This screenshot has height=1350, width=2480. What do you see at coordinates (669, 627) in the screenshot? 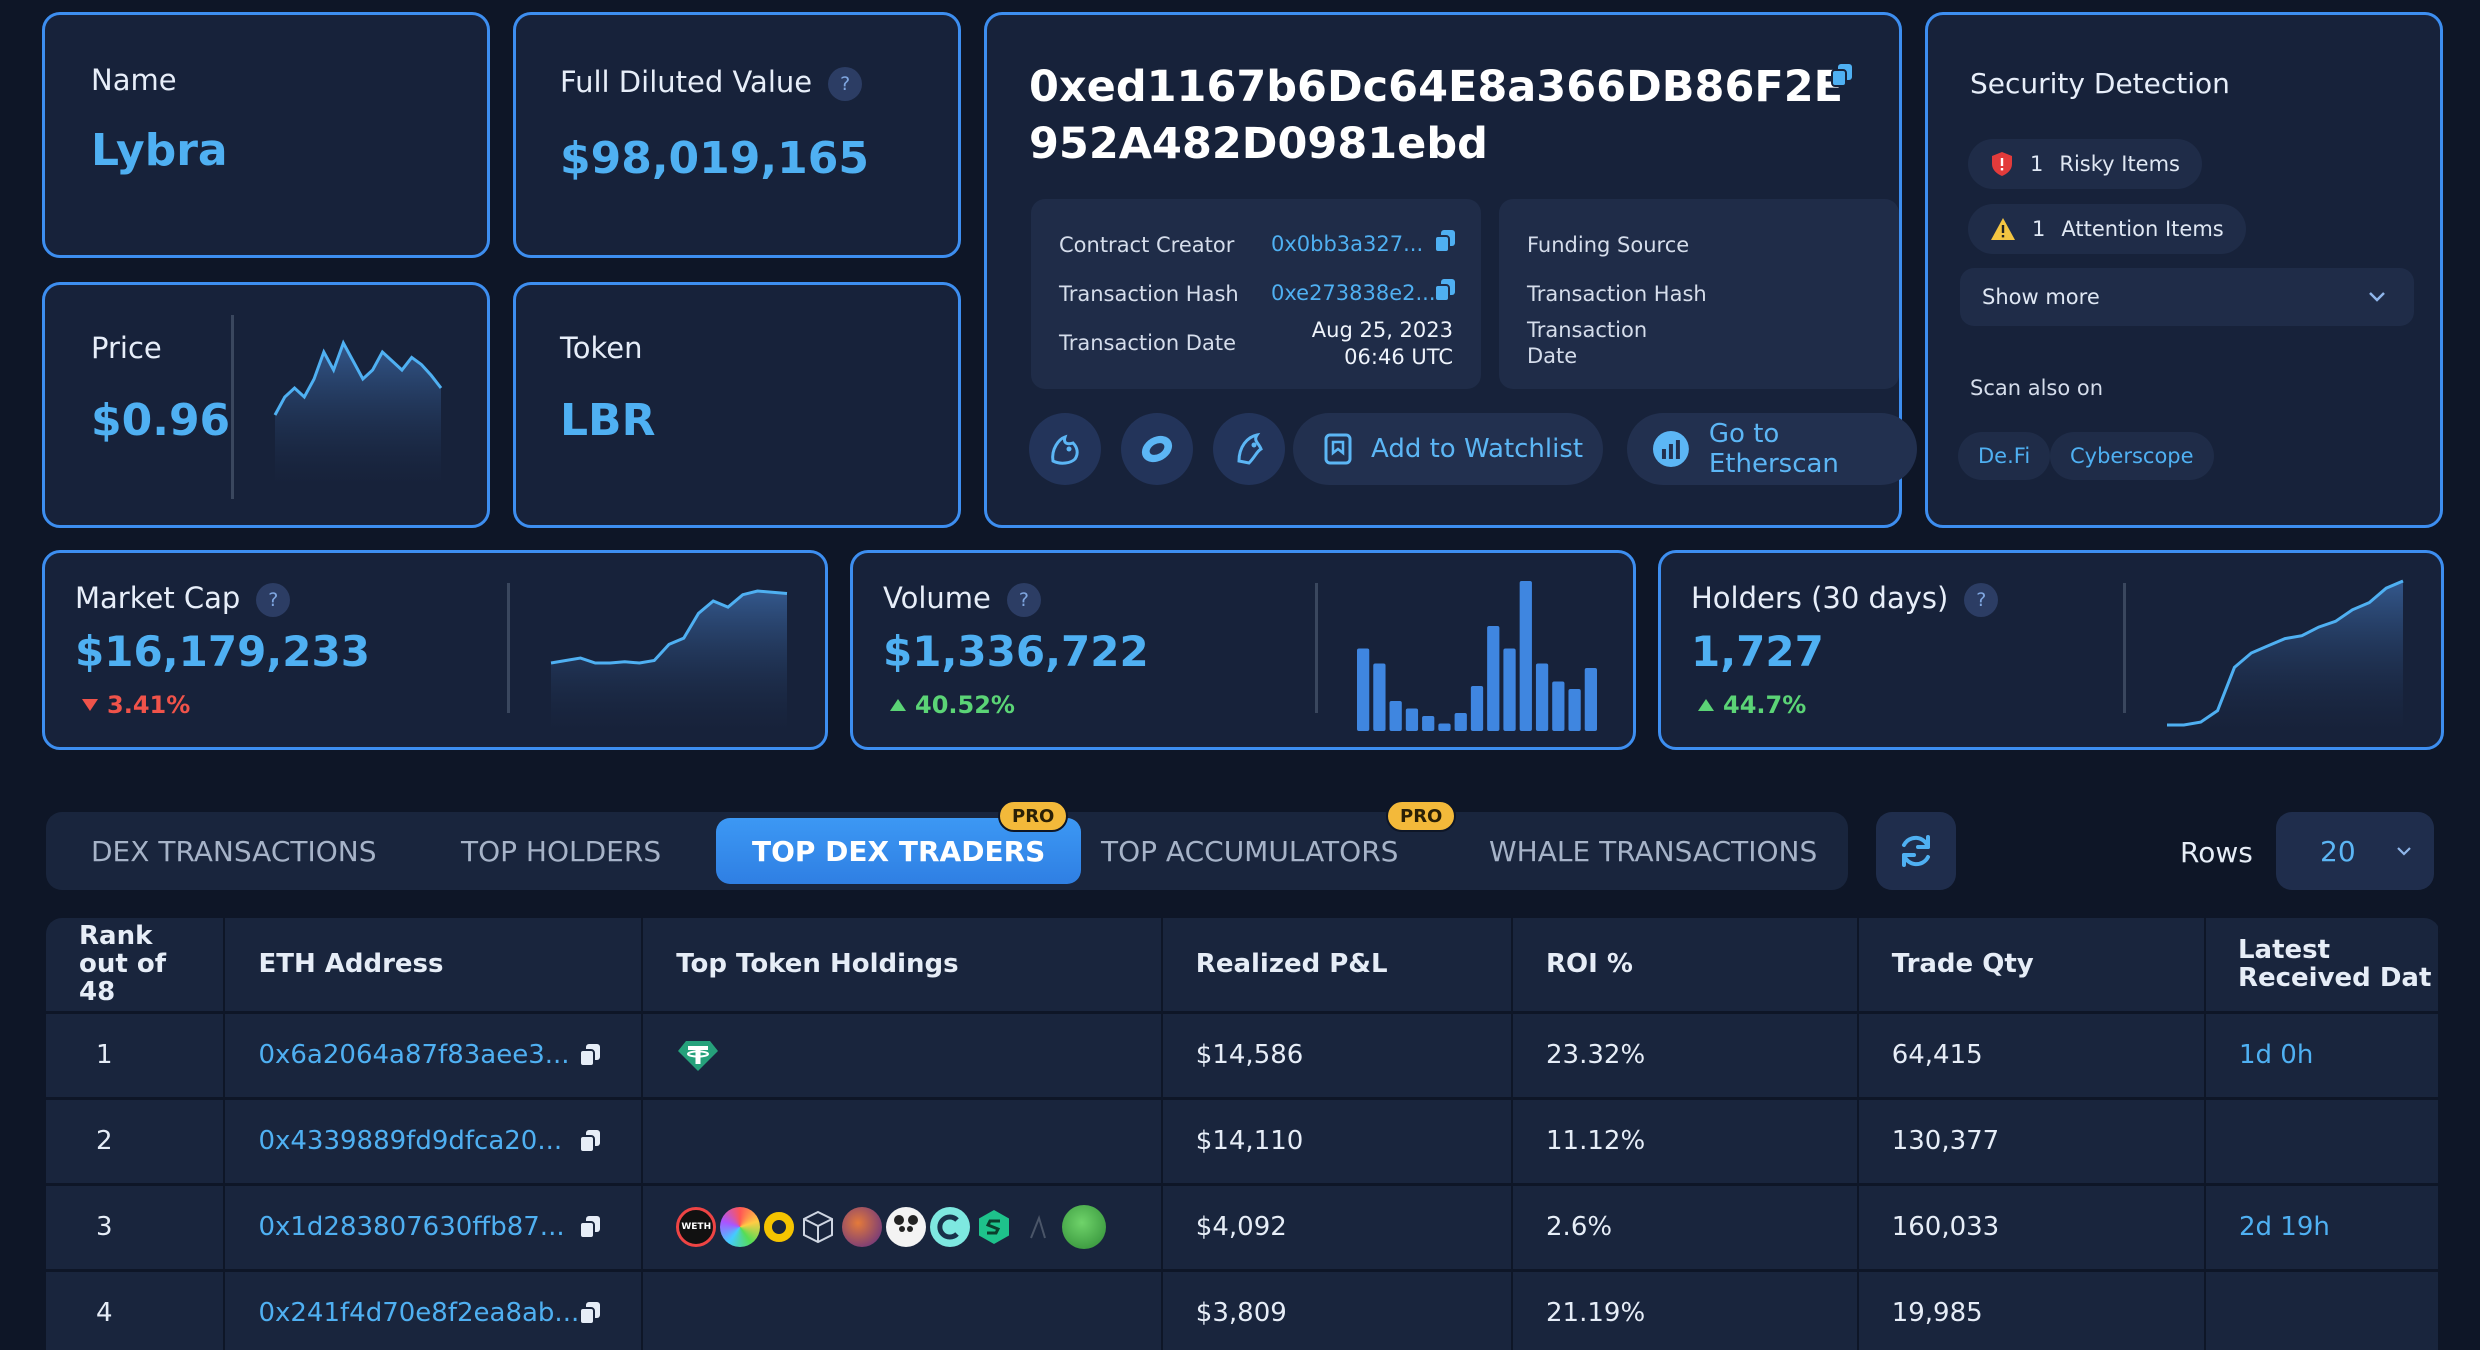
I see `market-cap-spark-line` at bounding box center [669, 627].